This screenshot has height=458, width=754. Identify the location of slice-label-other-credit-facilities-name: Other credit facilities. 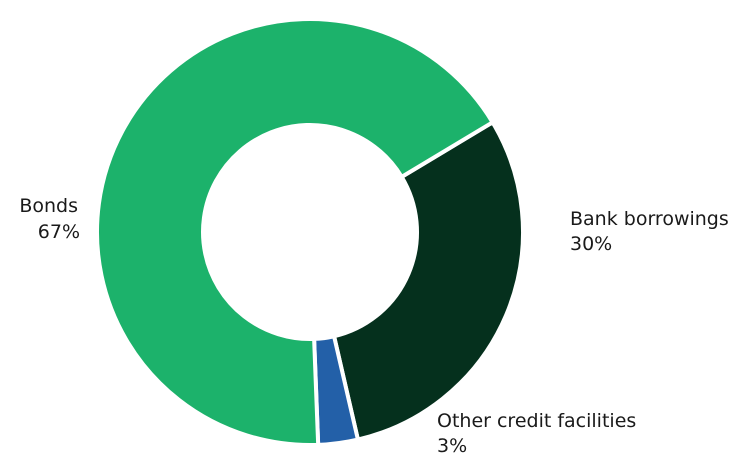
(536, 421).